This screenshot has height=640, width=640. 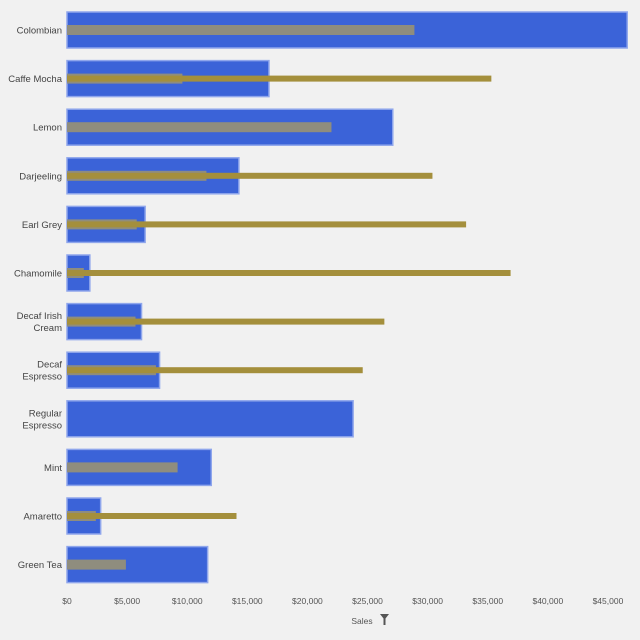 I want to click on category-label: Decaf Irish Cream, so click(x=39, y=322).